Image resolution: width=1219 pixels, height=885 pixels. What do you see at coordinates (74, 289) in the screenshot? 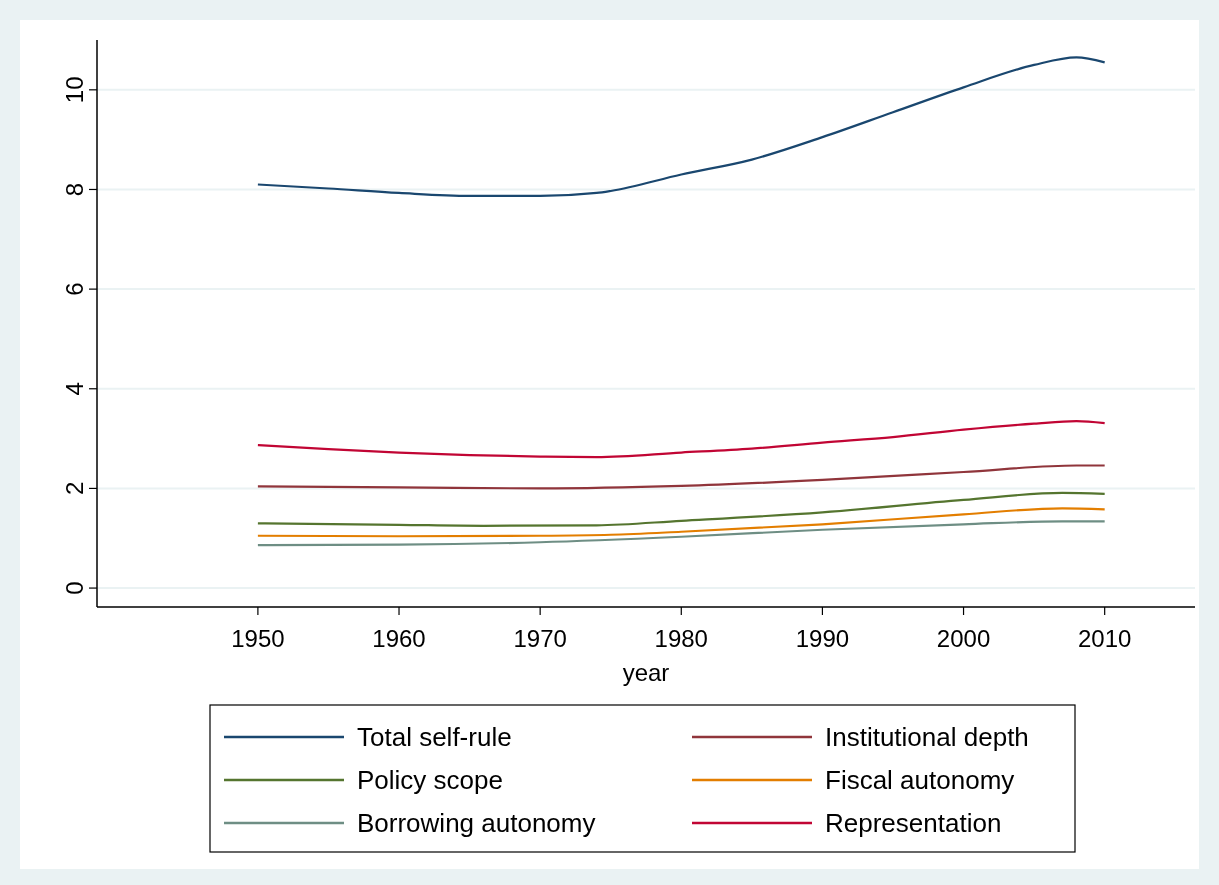
I see `y-tick-label: 6` at bounding box center [74, 289].